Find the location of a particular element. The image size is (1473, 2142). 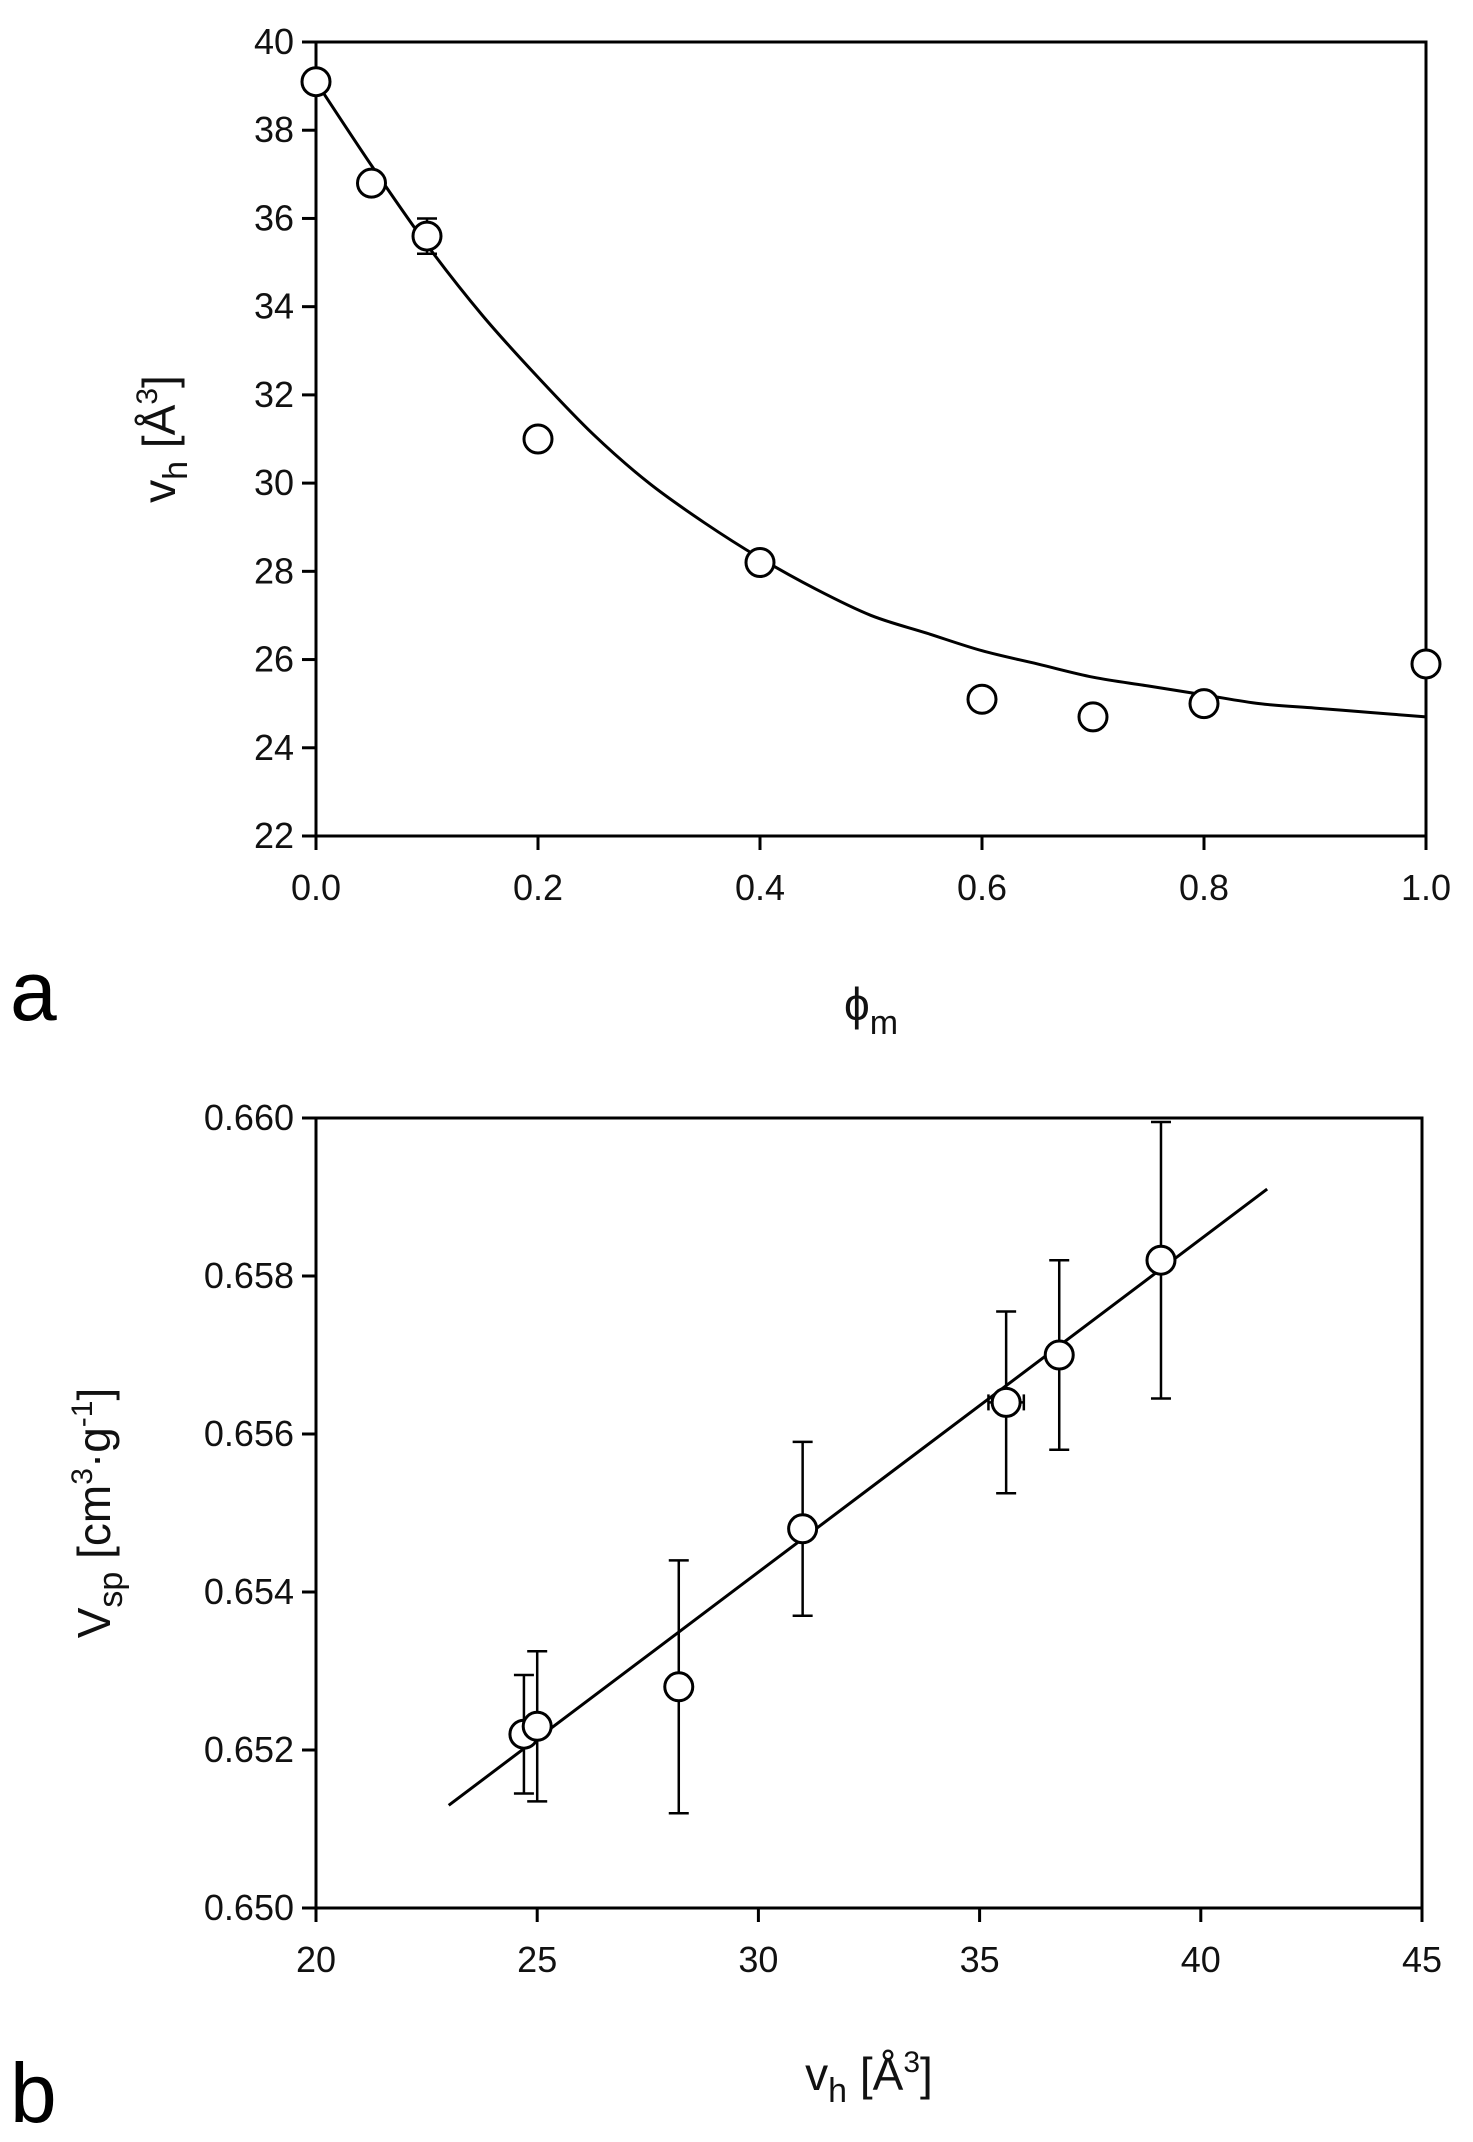

x-tick-label: 0.8 is located at coordinates (1204, 887).